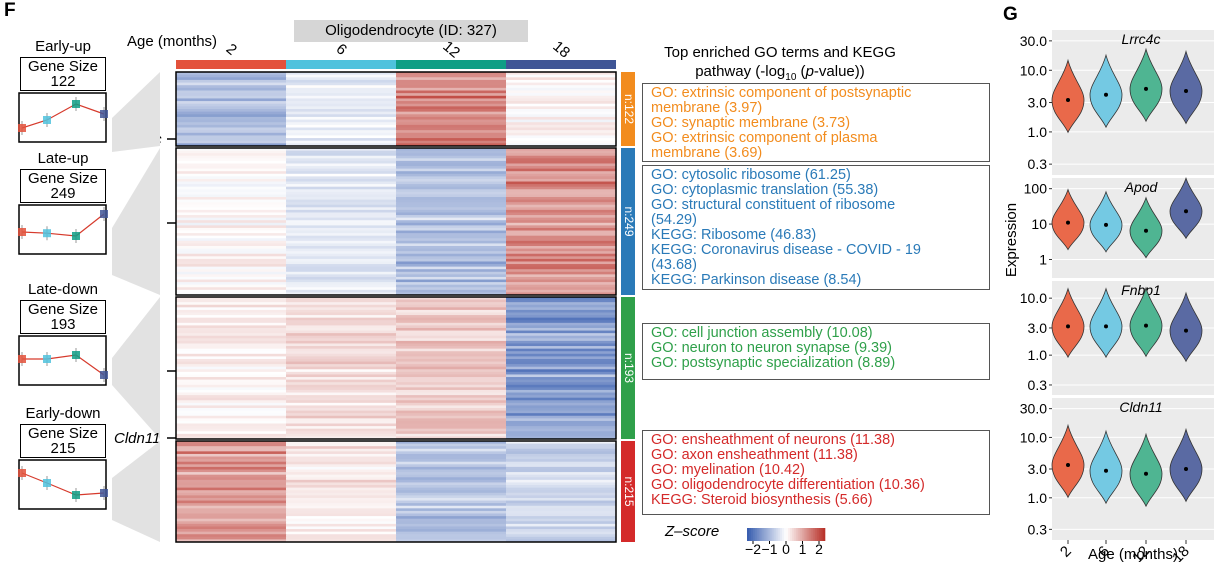  Describe the element at coordinates (231, 64) in the screenshot. I see `age-color-bar` at that location.